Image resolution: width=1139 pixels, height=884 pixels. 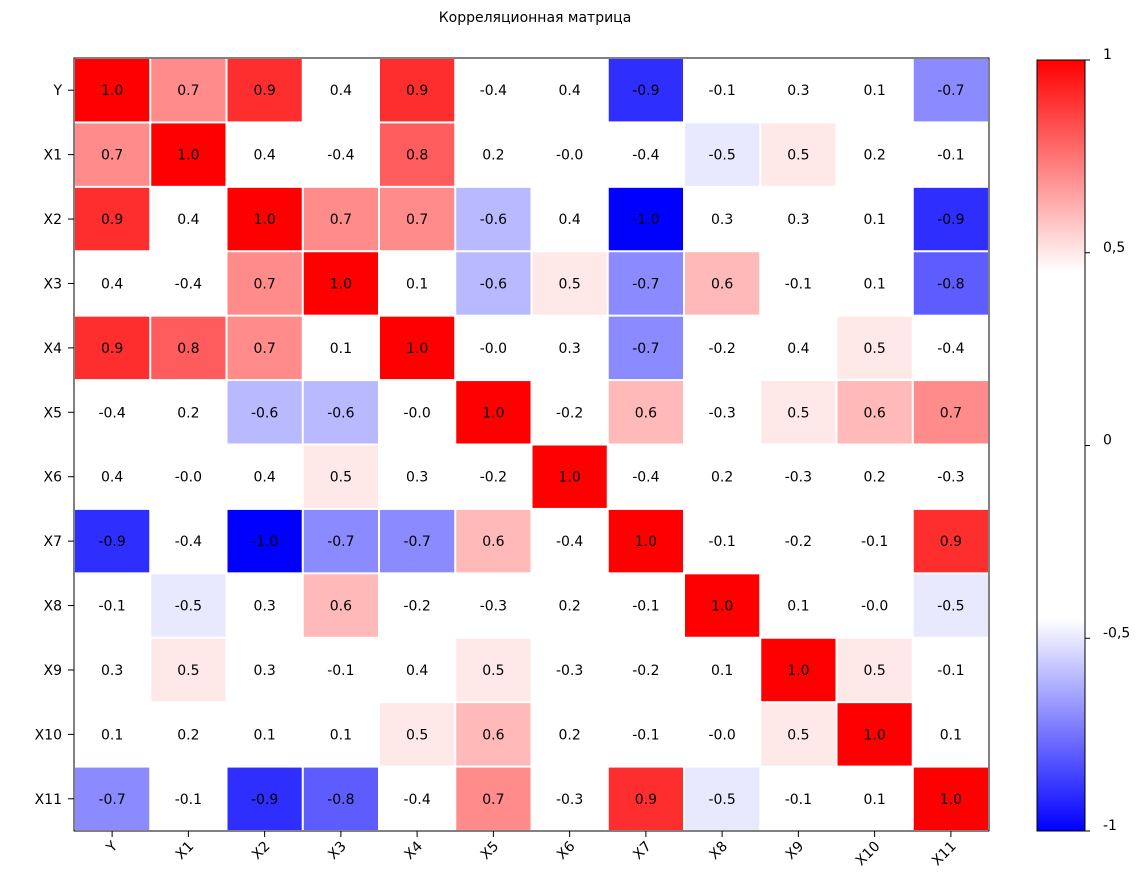 I want to click on y-tick-label: X6, so click(x=53, y=478).